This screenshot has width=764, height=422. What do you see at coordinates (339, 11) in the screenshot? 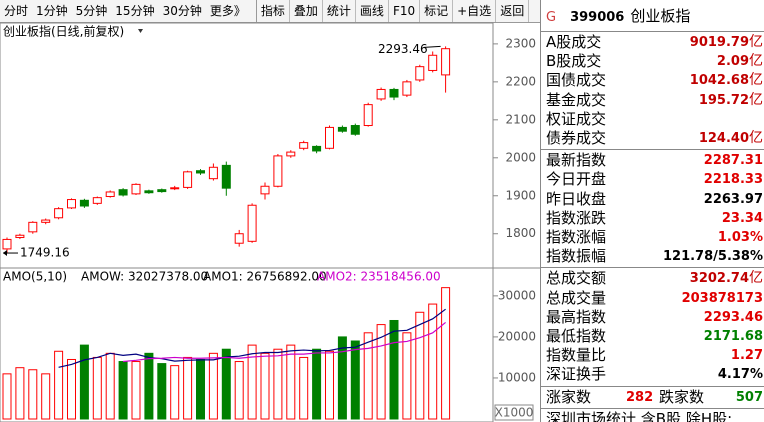
I see `tool-button: 统计` at bounding box center [339, 11].